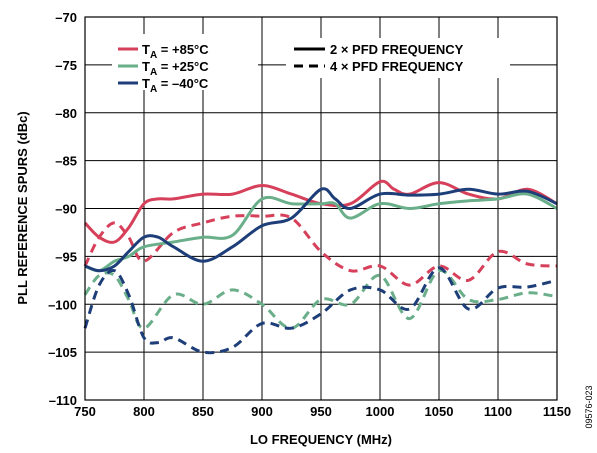 This screenshot has height=453, width=597. I want to click on y-tick-label: –80, so click(66, 113).